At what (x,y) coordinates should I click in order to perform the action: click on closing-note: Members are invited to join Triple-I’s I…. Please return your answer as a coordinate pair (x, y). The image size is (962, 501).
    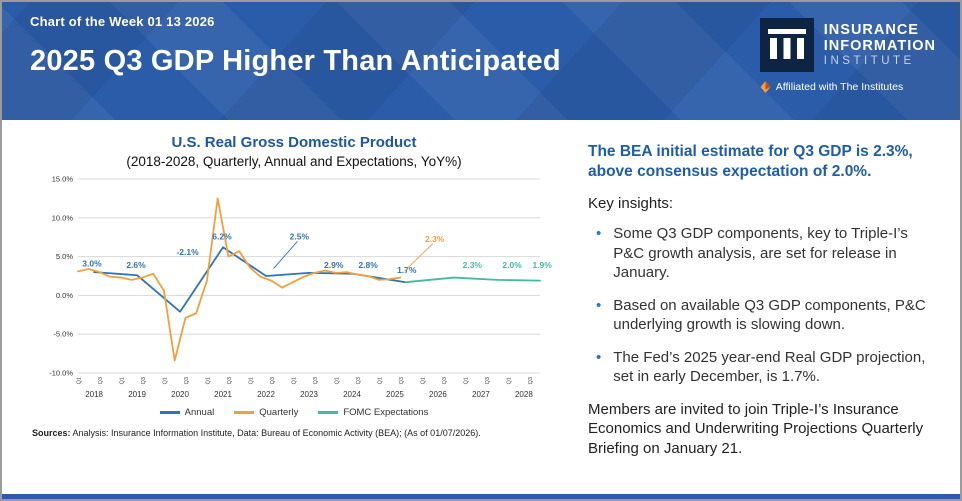
    Looking at the image, I should click on (756, 428).